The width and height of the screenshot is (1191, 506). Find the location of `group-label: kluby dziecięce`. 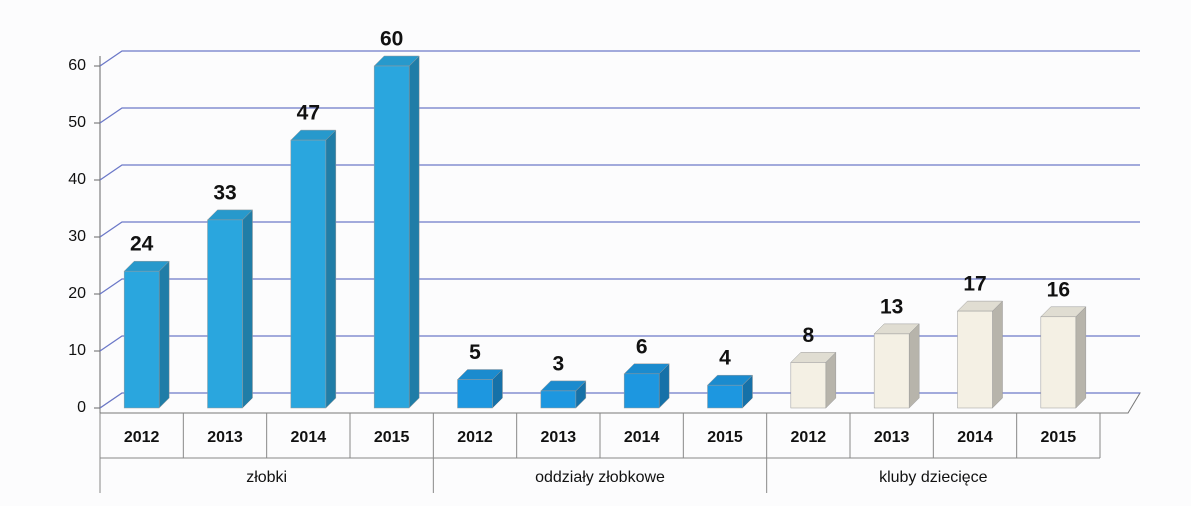

group-label: kluby dziecięce is located at coordinates (933, 477).